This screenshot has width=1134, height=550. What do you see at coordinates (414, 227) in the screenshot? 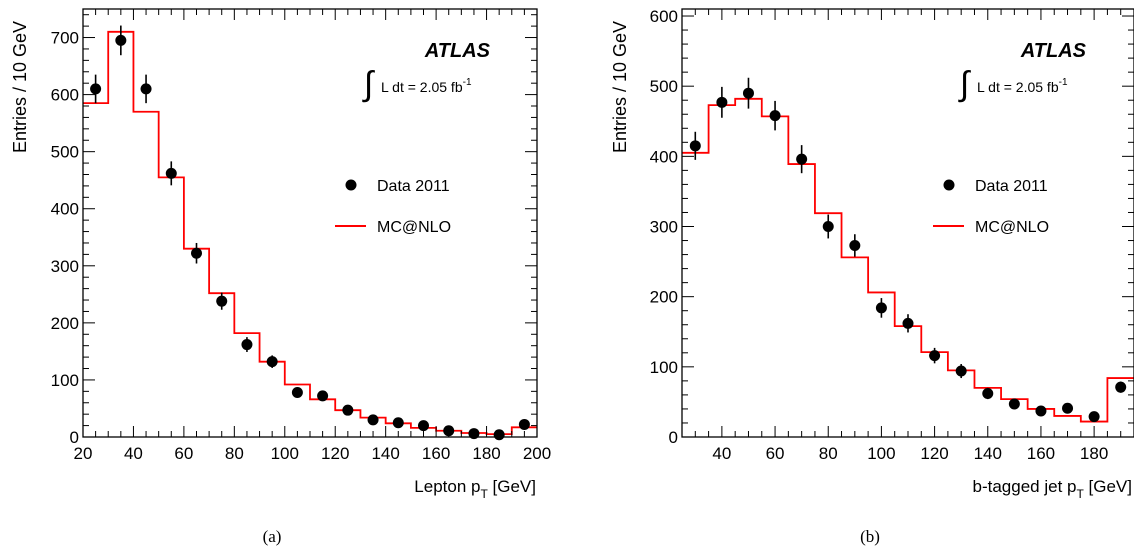
I see `legend-mc-label-a: MC@NLO` at bounding box center [414, 227].